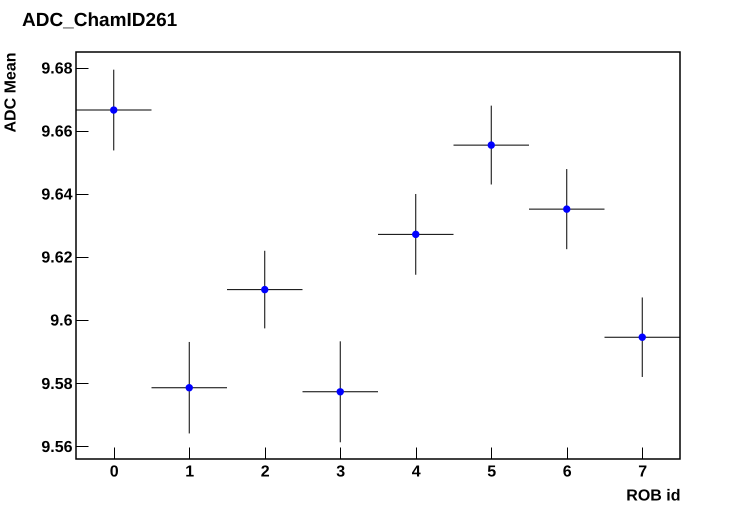 This screenshot has height=511, width=756. What do you see at coordinates (57, 195) in the screenshot?
I see `y-tick-label: 9.64` at bounding box center [57, 195].